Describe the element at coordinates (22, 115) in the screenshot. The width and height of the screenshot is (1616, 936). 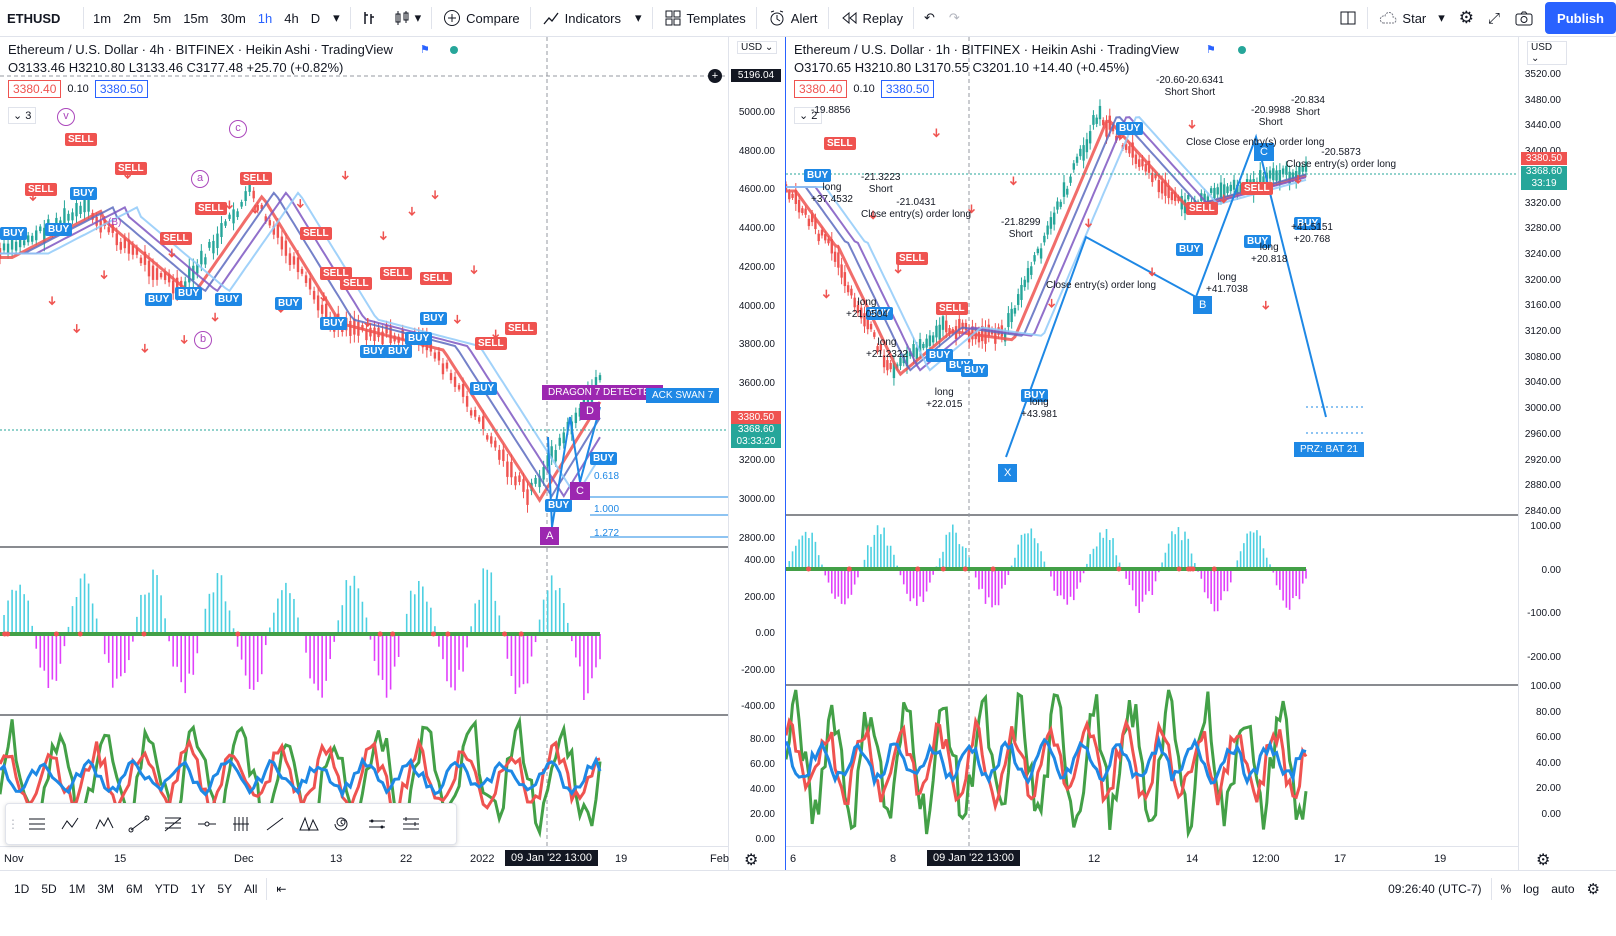
I see `indicator-toggle: ⌄ 3` at that location.